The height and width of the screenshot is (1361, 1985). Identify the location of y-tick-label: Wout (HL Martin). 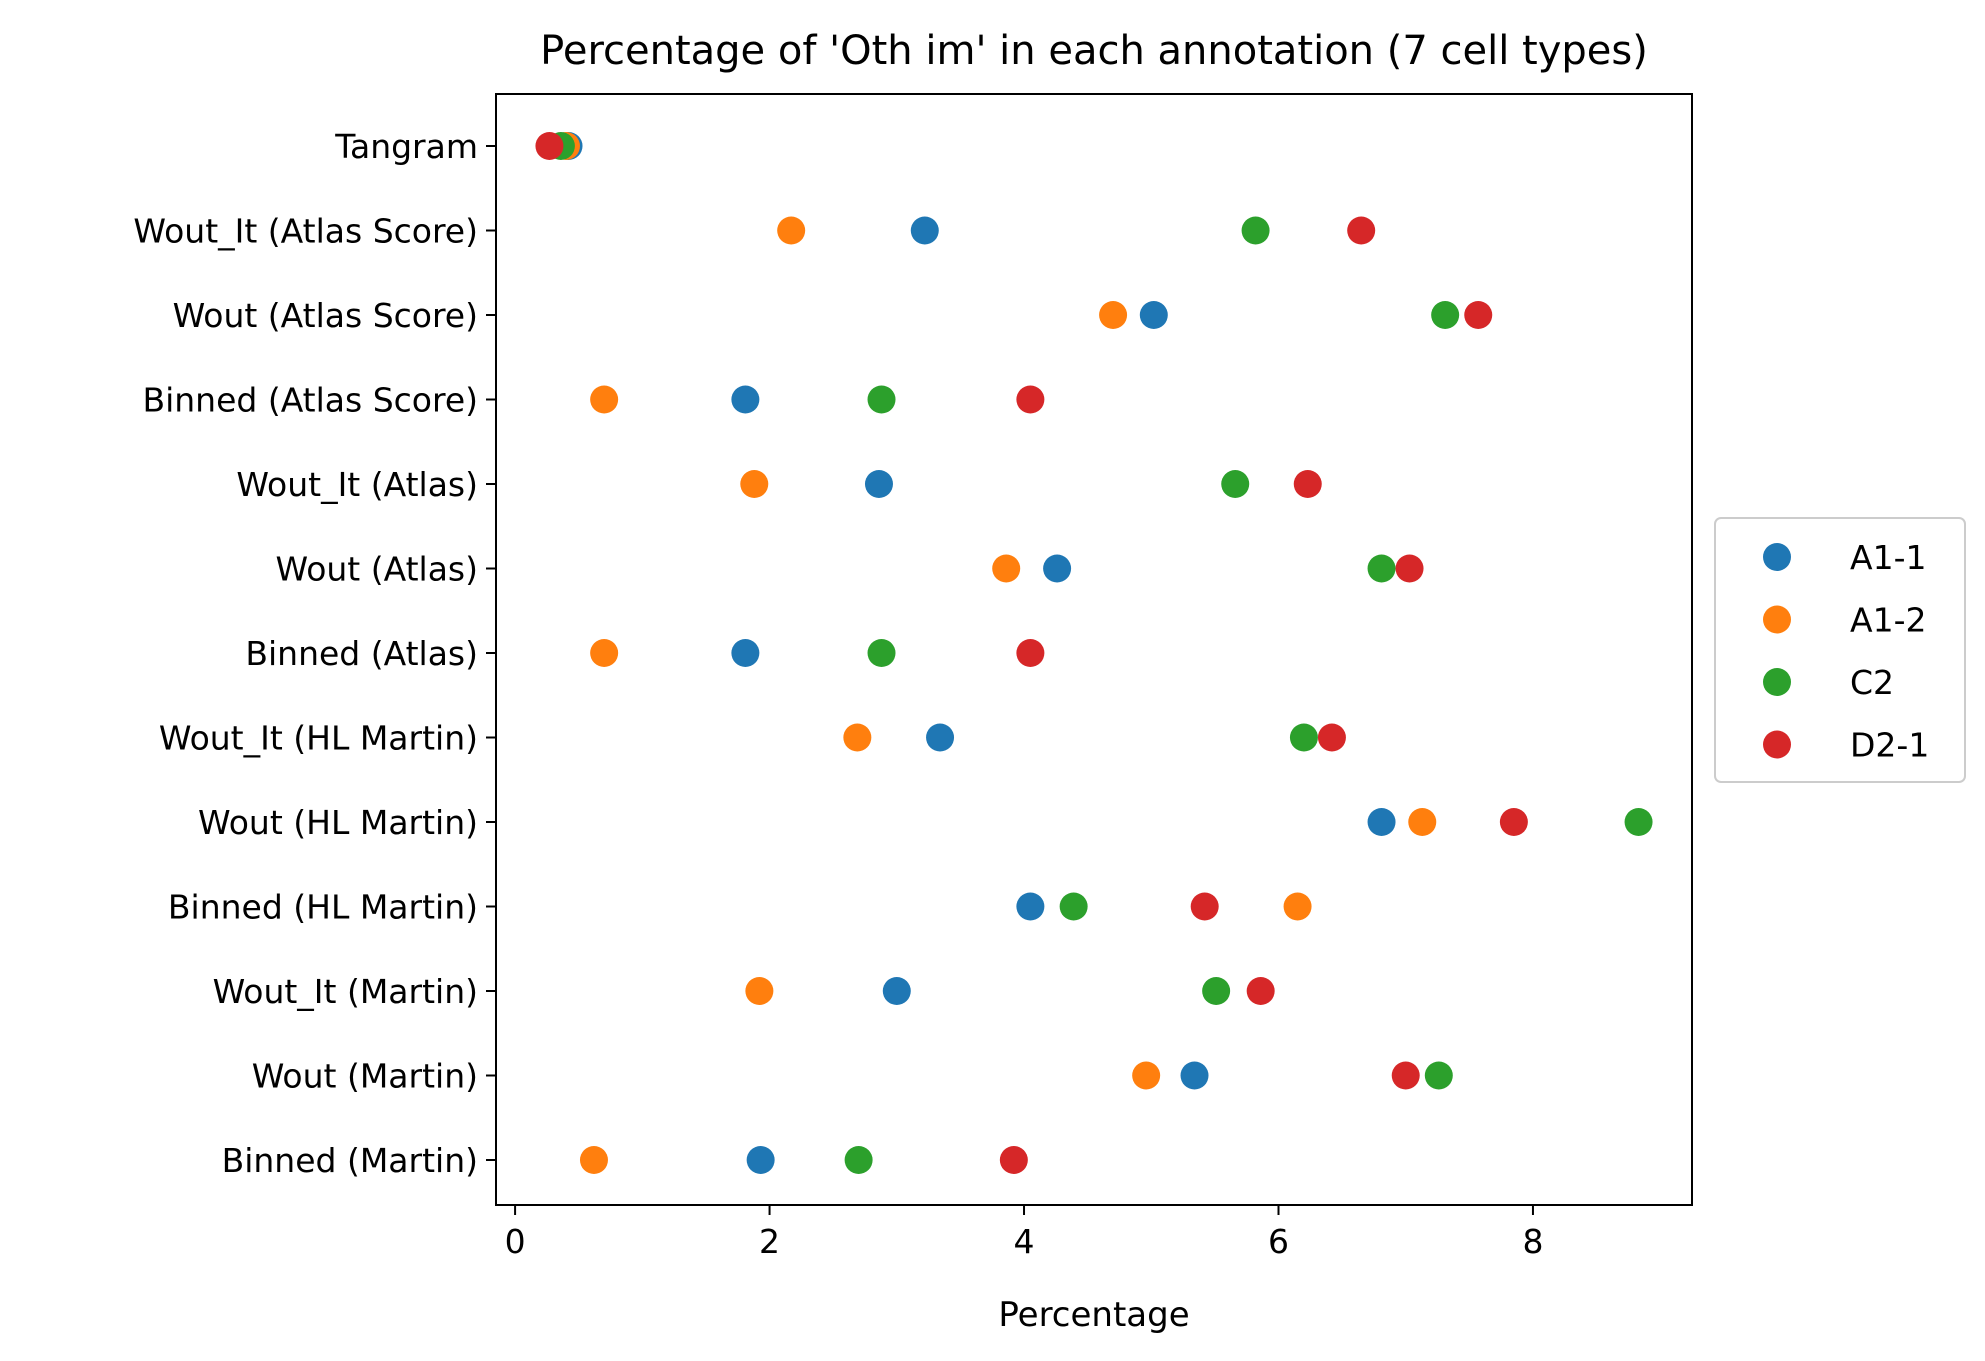
(338, 822).